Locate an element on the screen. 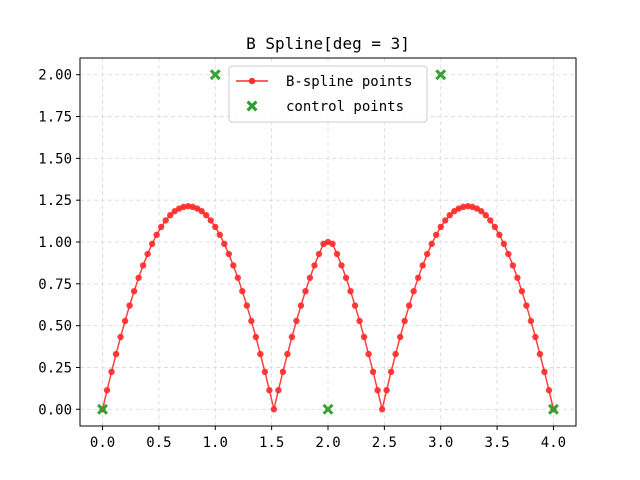 Image resolution: width=640 pixels, height=480 pixels. y-tick-label: 1.50 is located at coordinates (55, 159).